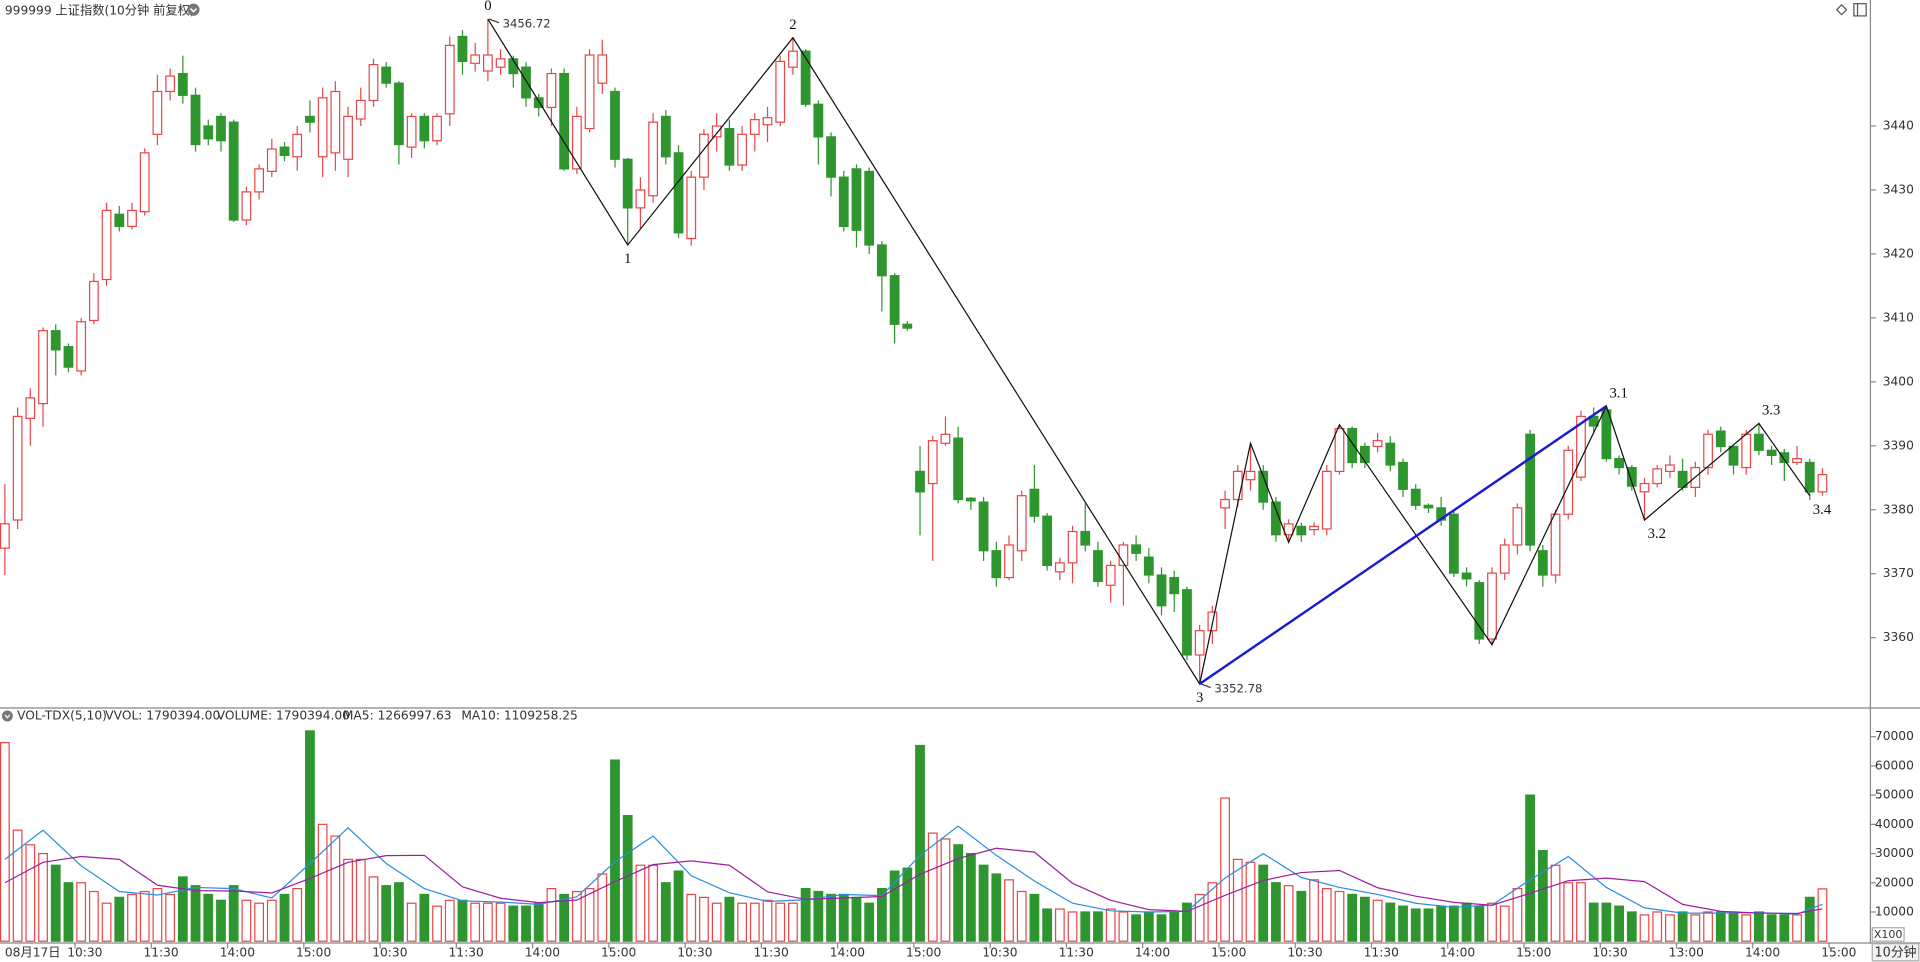 The height and width of the screenshot is (962, 1920). What do you see at coordinates (1894, 824) in the screenshot?
I see `y-tick-label: 40000` at bounding box center [1894, 824].